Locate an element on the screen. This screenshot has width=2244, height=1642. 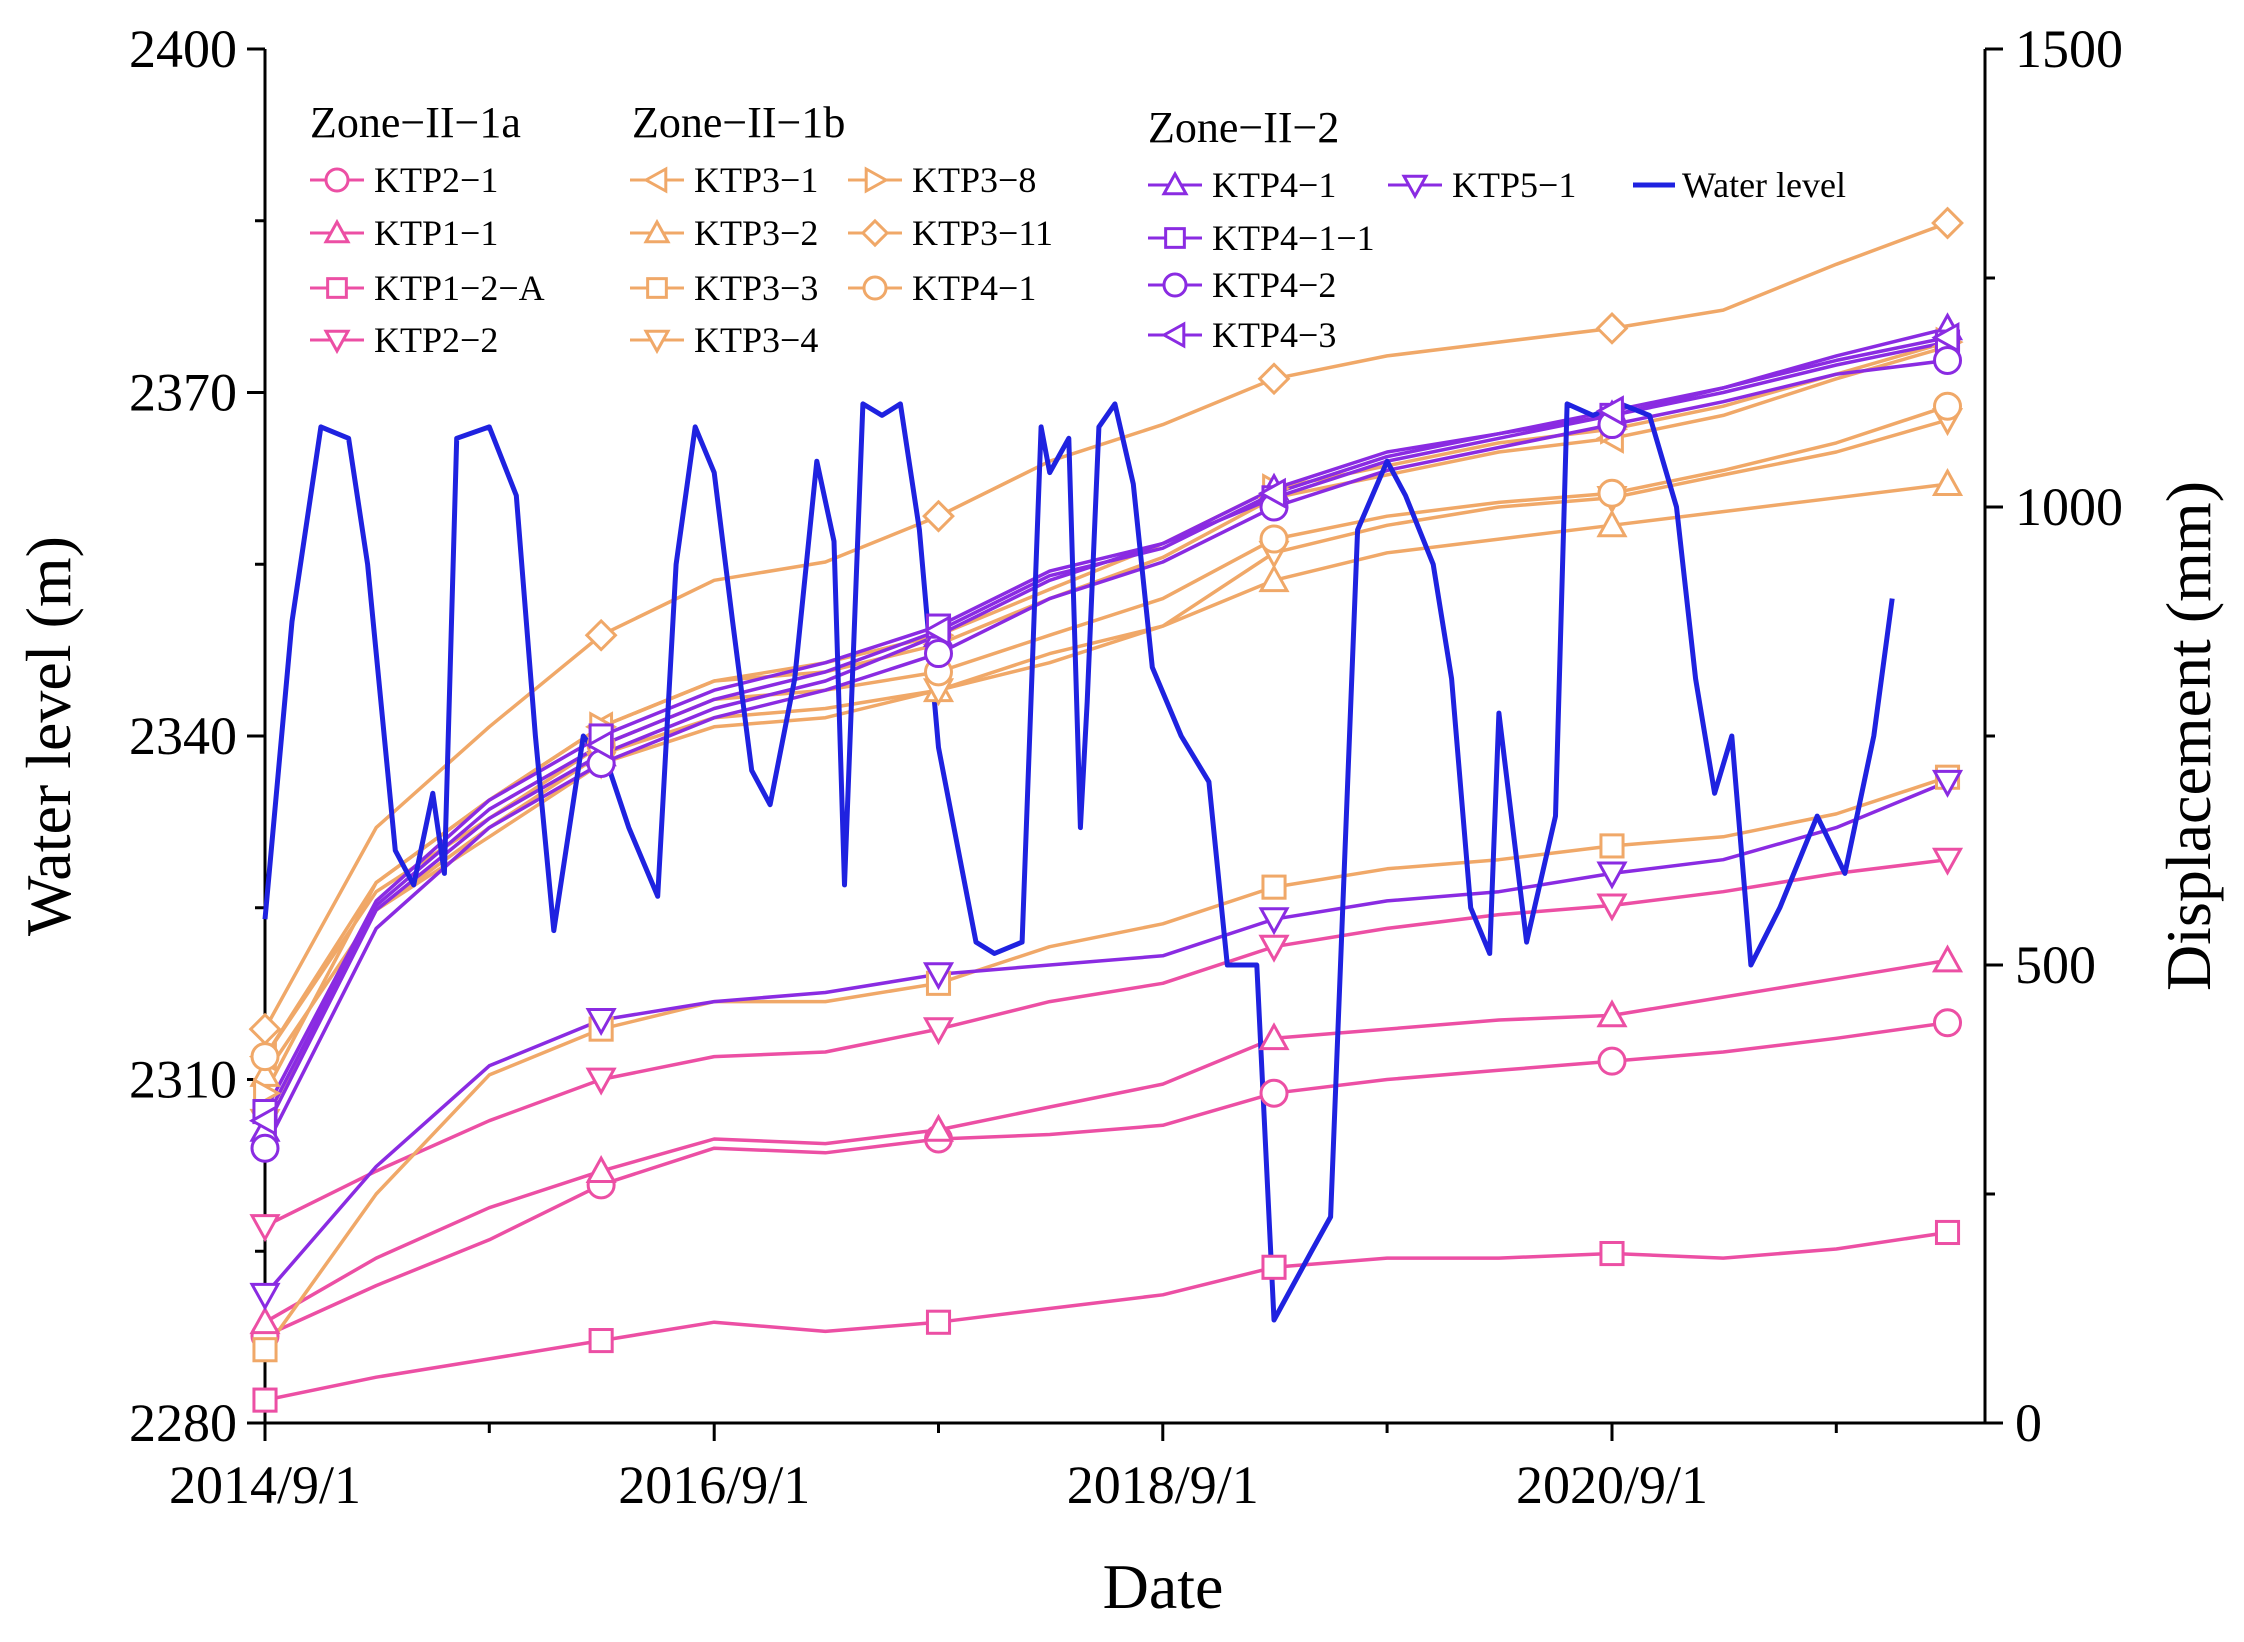
legend-entry-ktp2-2: KTP2−2 is located at coordinates (404, 340).